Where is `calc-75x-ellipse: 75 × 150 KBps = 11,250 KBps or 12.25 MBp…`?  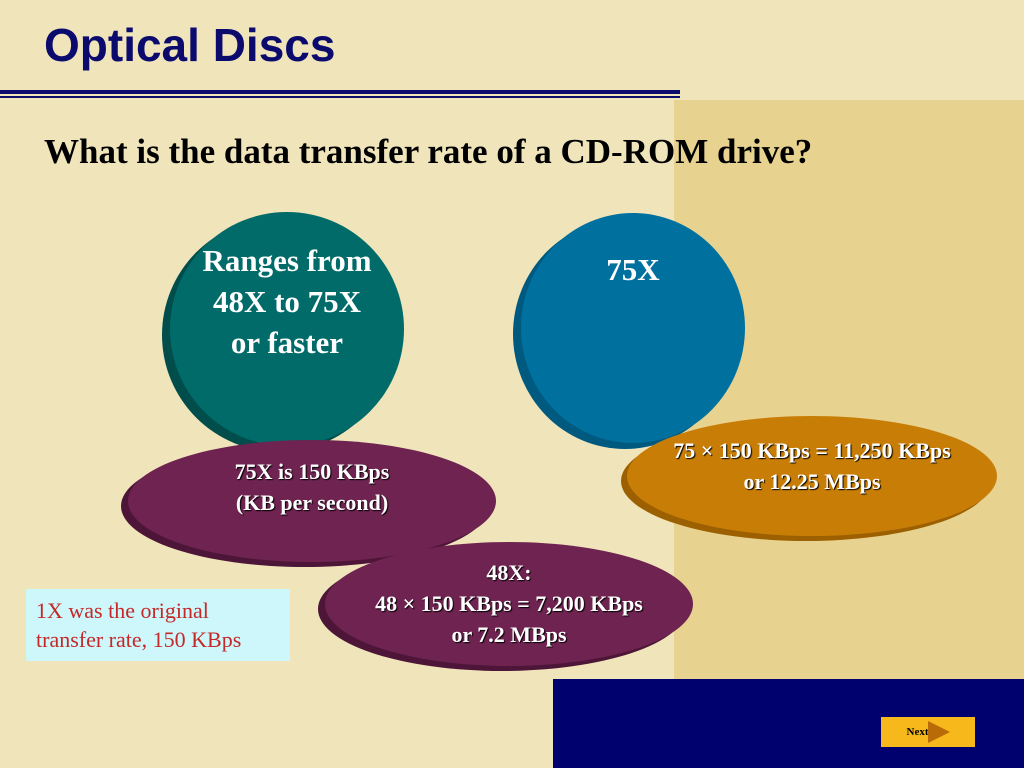
calc-75x-ellipse: 75 × 150 KBps = 11,250 KBps or 12.25 MBp… is located at coordinates (812, 476).